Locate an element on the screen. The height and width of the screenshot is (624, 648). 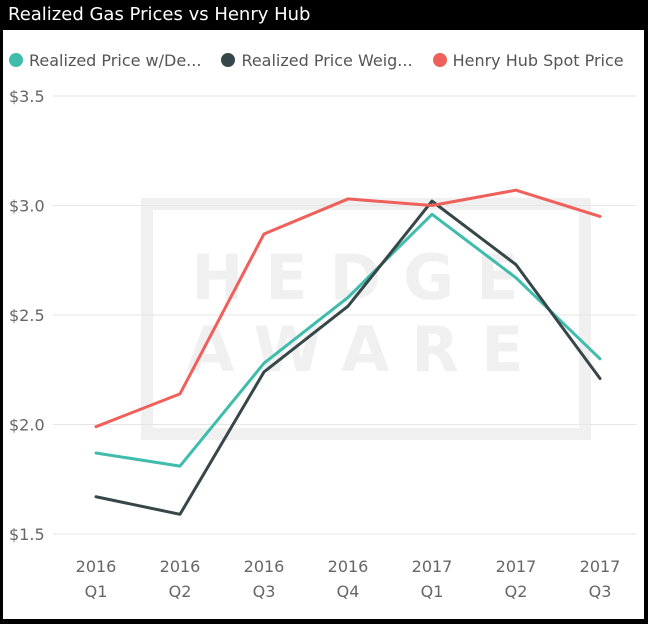
y-tick-label: $3.0 is located at coordinates (27, 206).